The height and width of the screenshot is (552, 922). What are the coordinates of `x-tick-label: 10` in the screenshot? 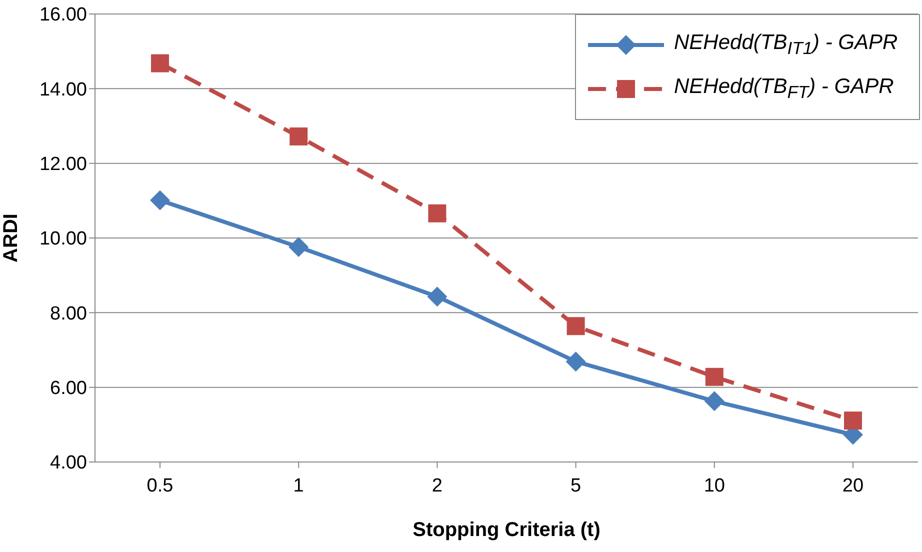 It's located at (714, 485).